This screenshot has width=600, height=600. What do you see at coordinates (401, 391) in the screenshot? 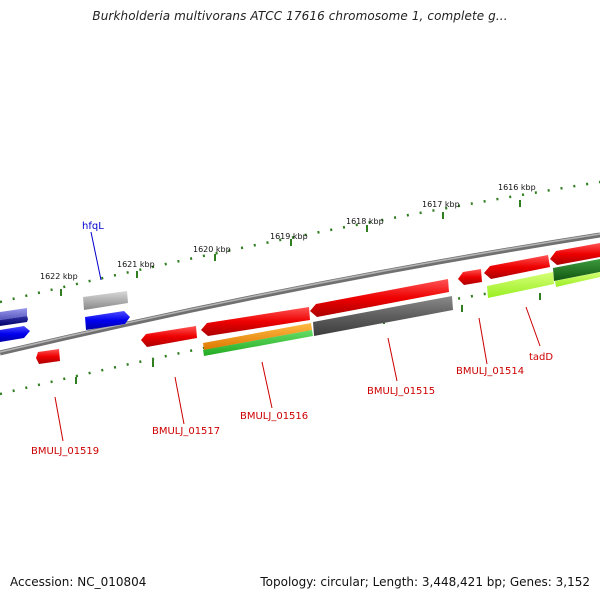
I see `gene-label-bmulj-01515: BMULJ_01515` at bounding box center [401, 391].